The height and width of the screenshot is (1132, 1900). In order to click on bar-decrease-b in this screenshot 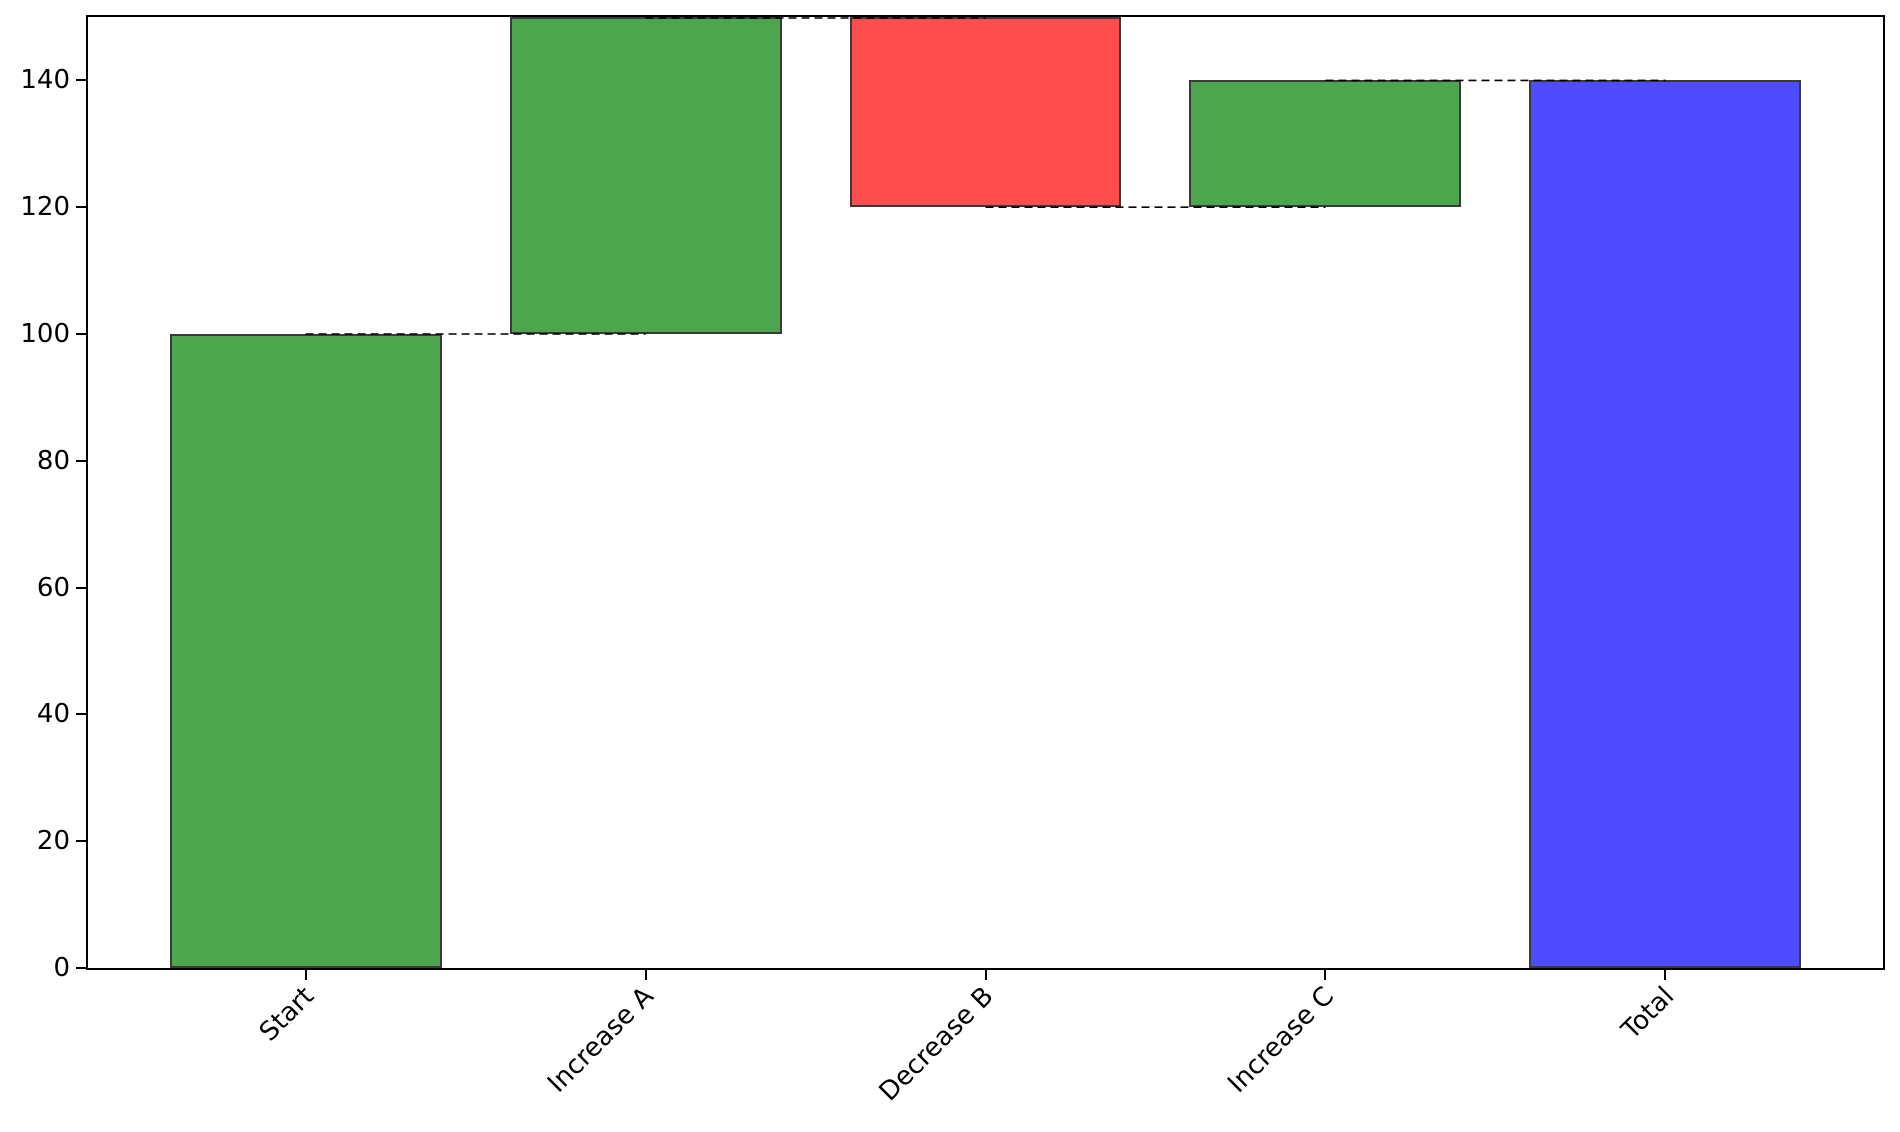, I will do `click(985, 112)`.